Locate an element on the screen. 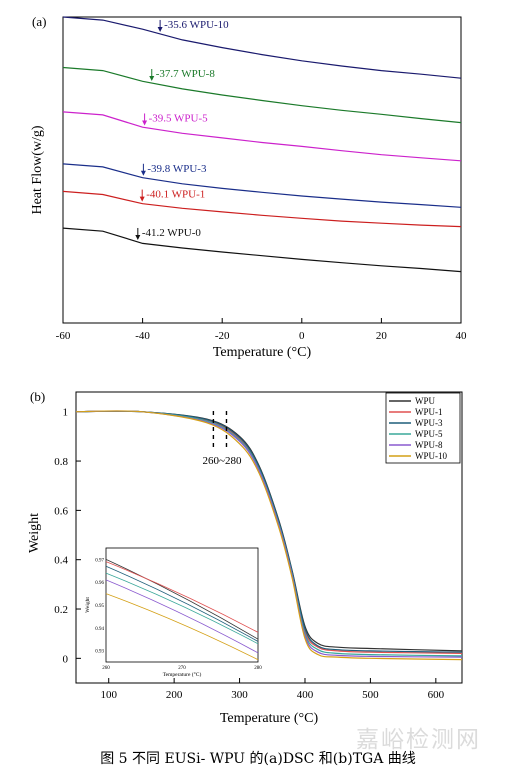  tga-legend-label: WPU-8 is located at coordinates (429, 445).